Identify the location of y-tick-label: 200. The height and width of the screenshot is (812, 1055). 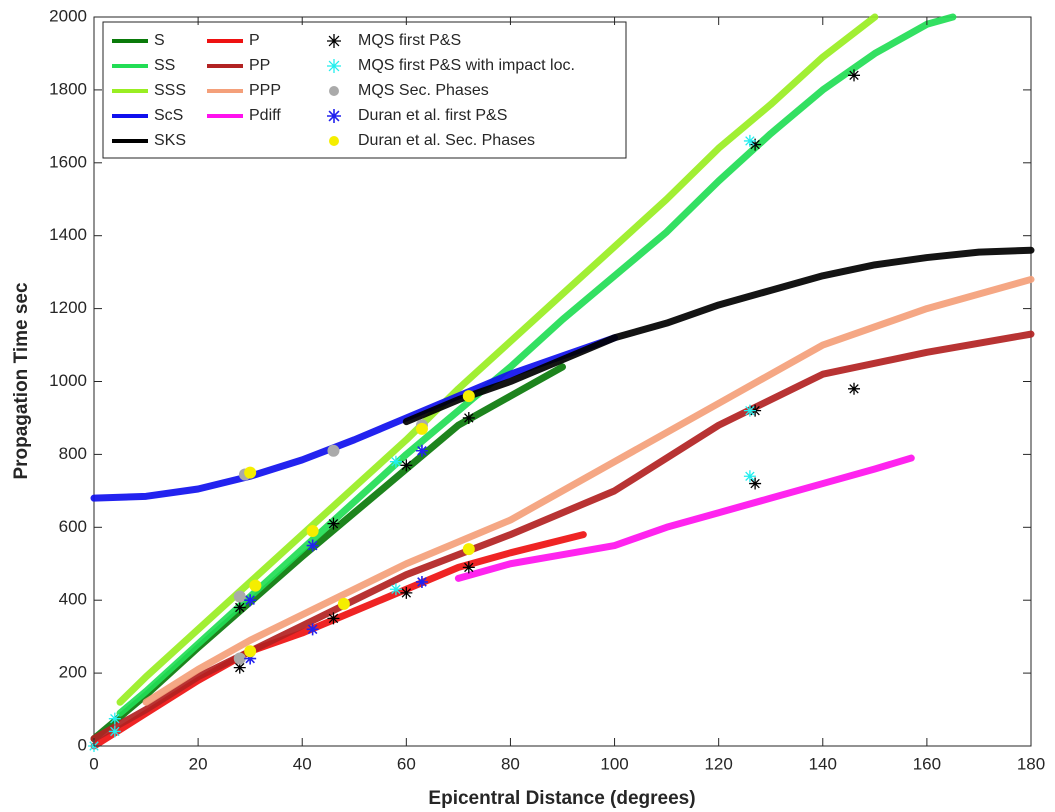
(73, 672).